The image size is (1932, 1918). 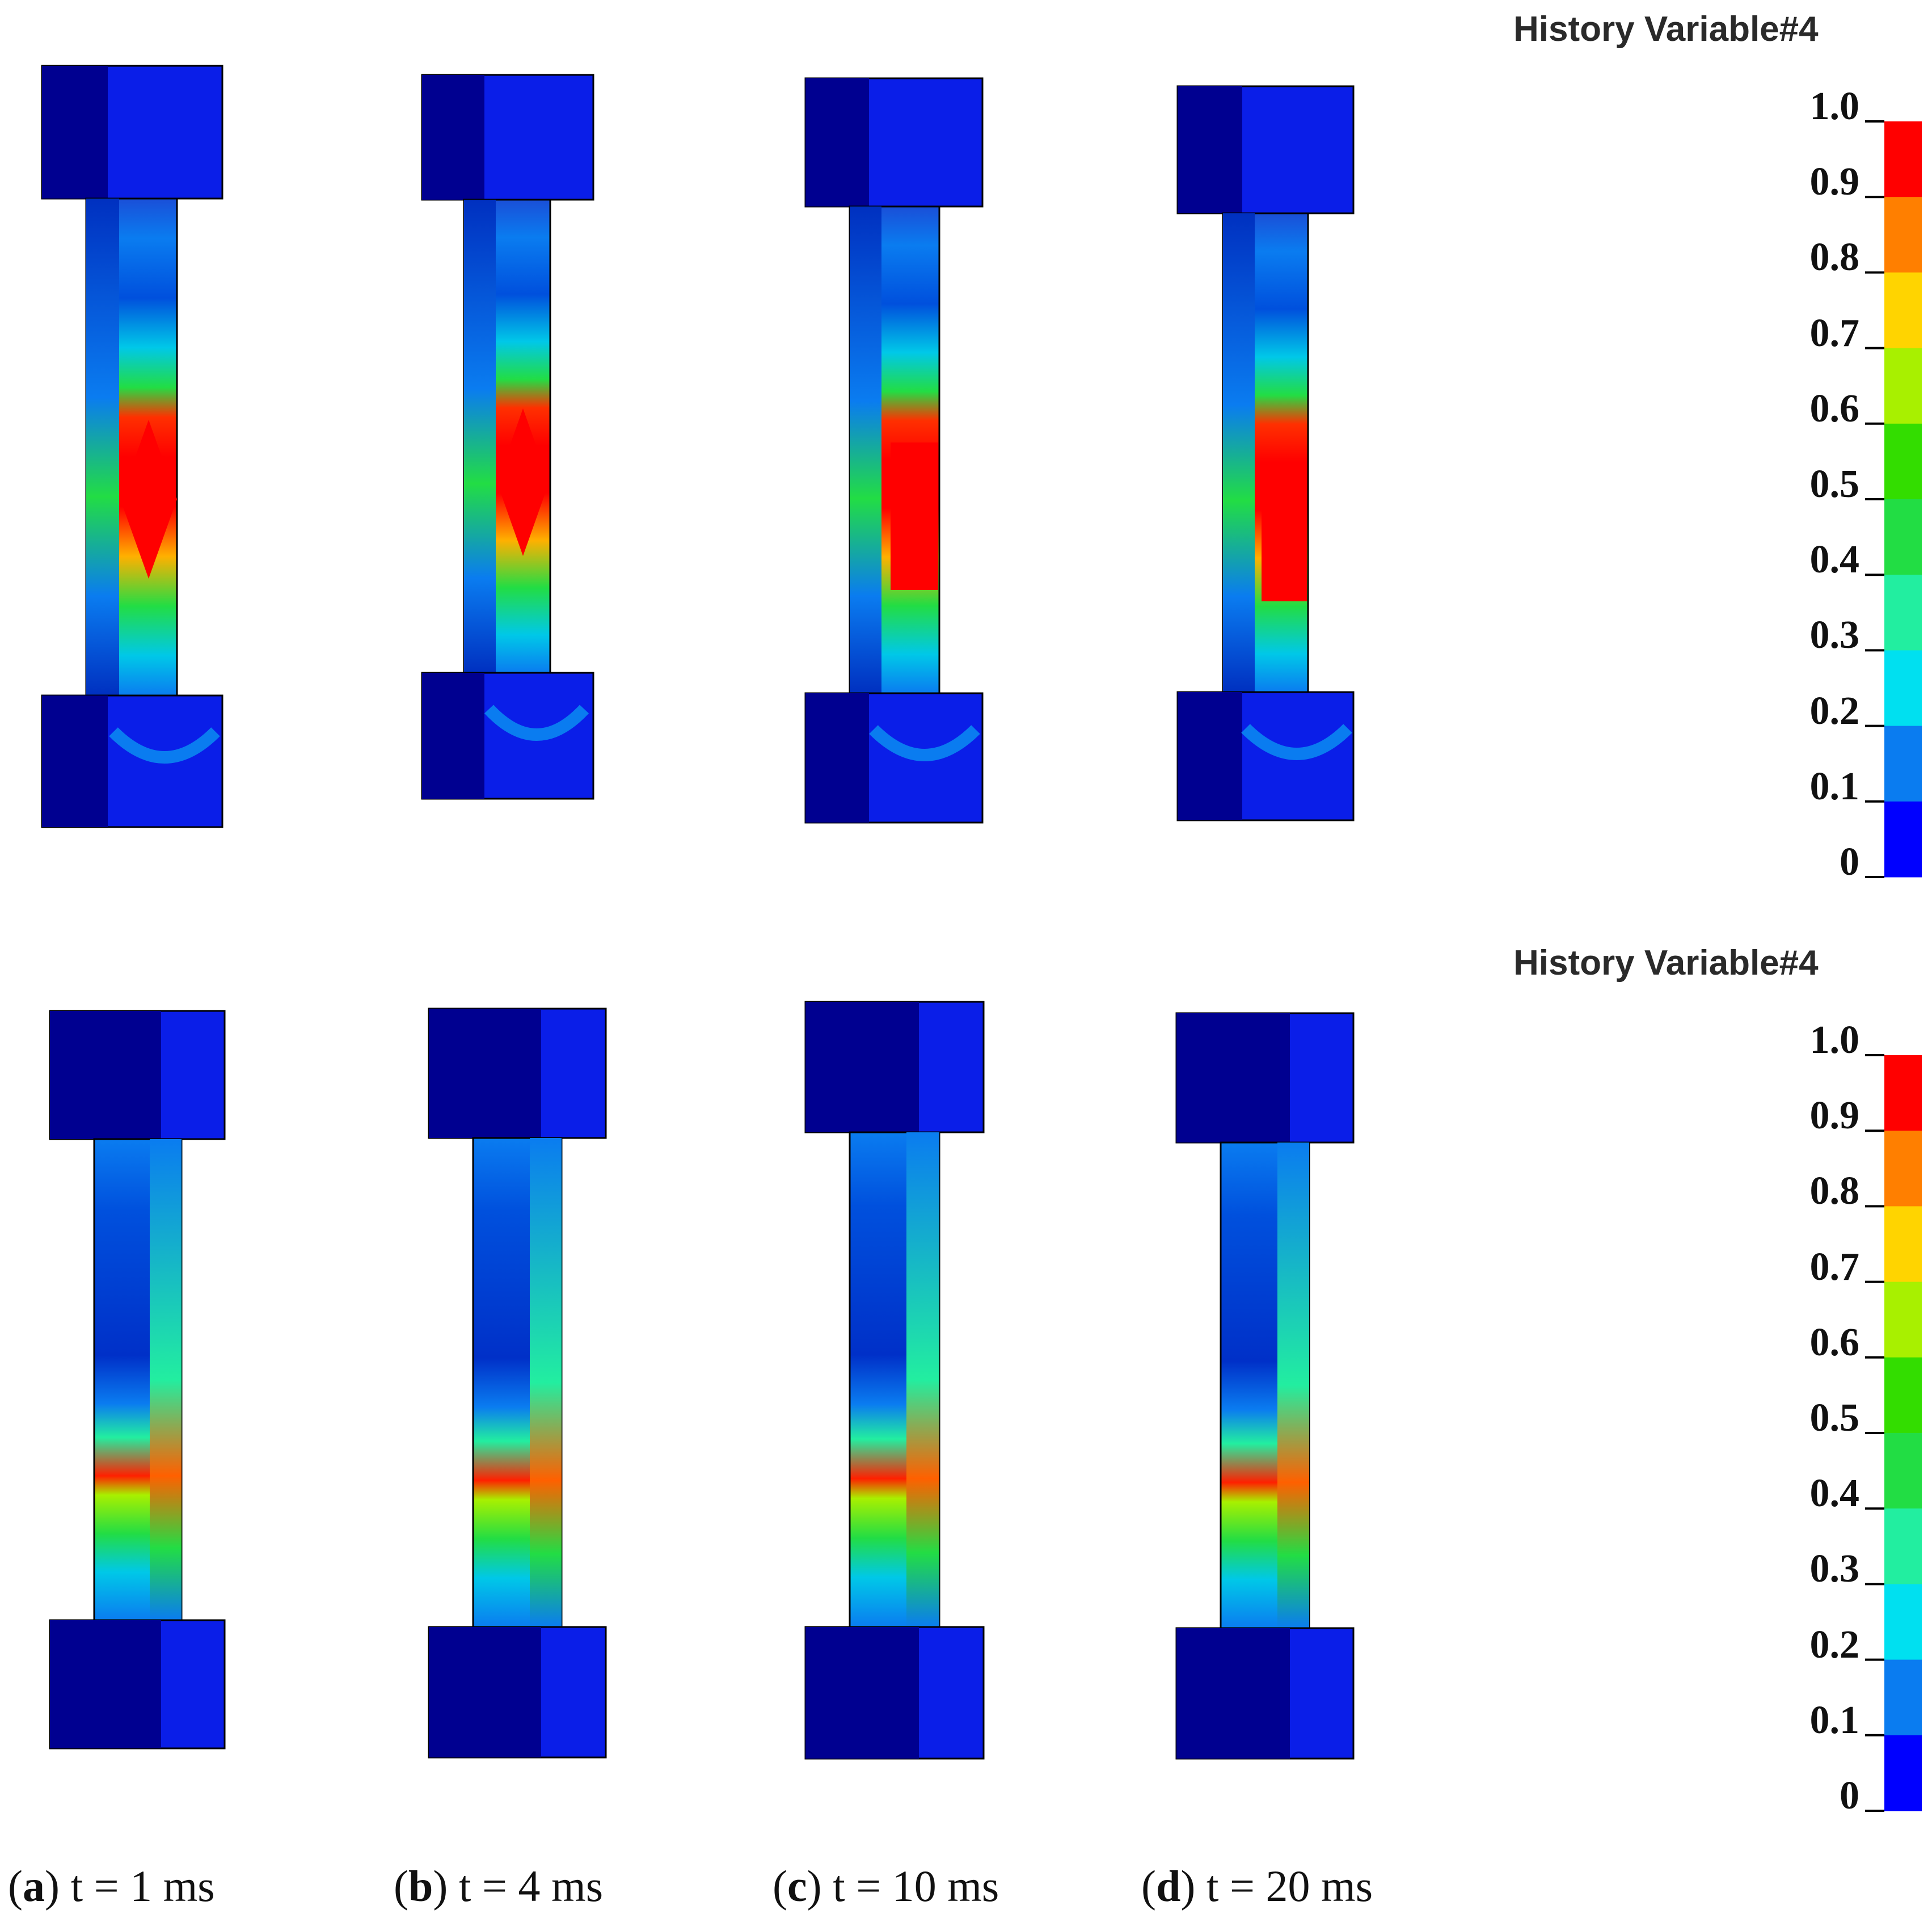 I want to click on specimen-b-row1, so click(x=507, y=437).